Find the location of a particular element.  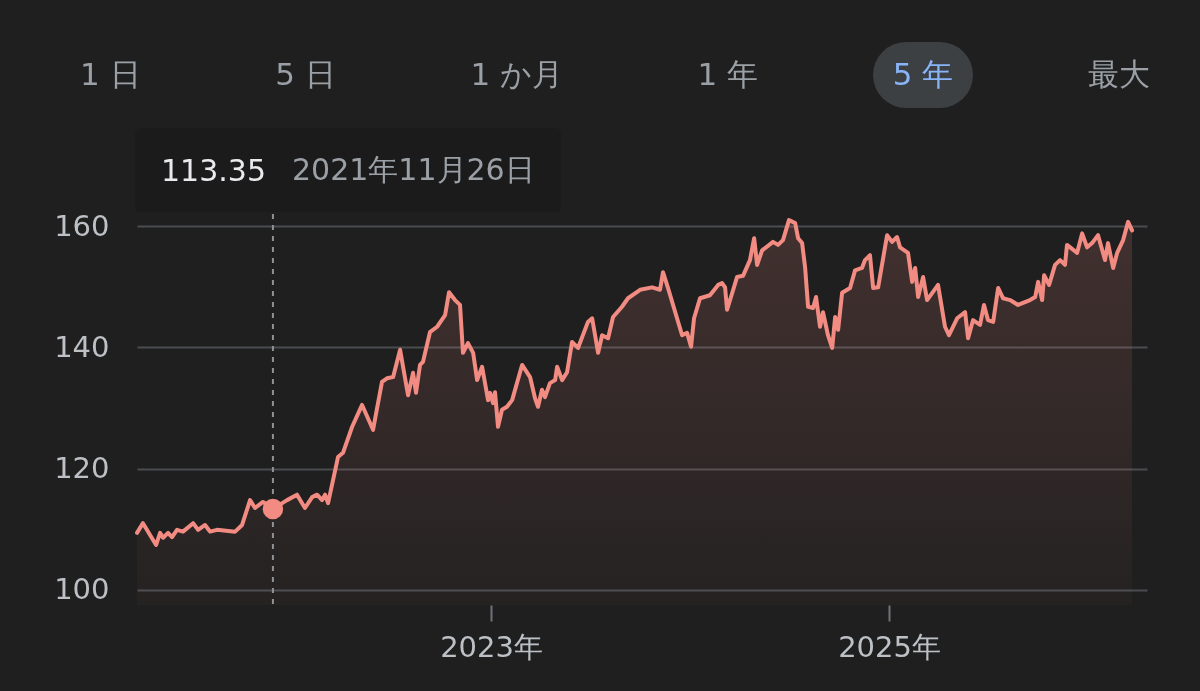

text: 5 日 is located at coordinates (305, 74).